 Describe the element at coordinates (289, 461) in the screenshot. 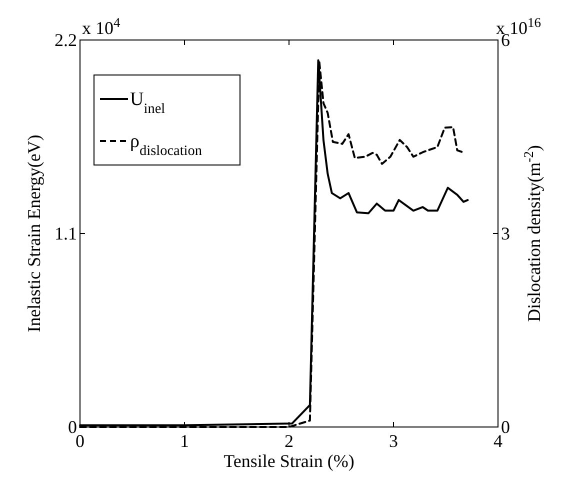

I see `x-axis-title: Tensile Strain (%)` at that location.